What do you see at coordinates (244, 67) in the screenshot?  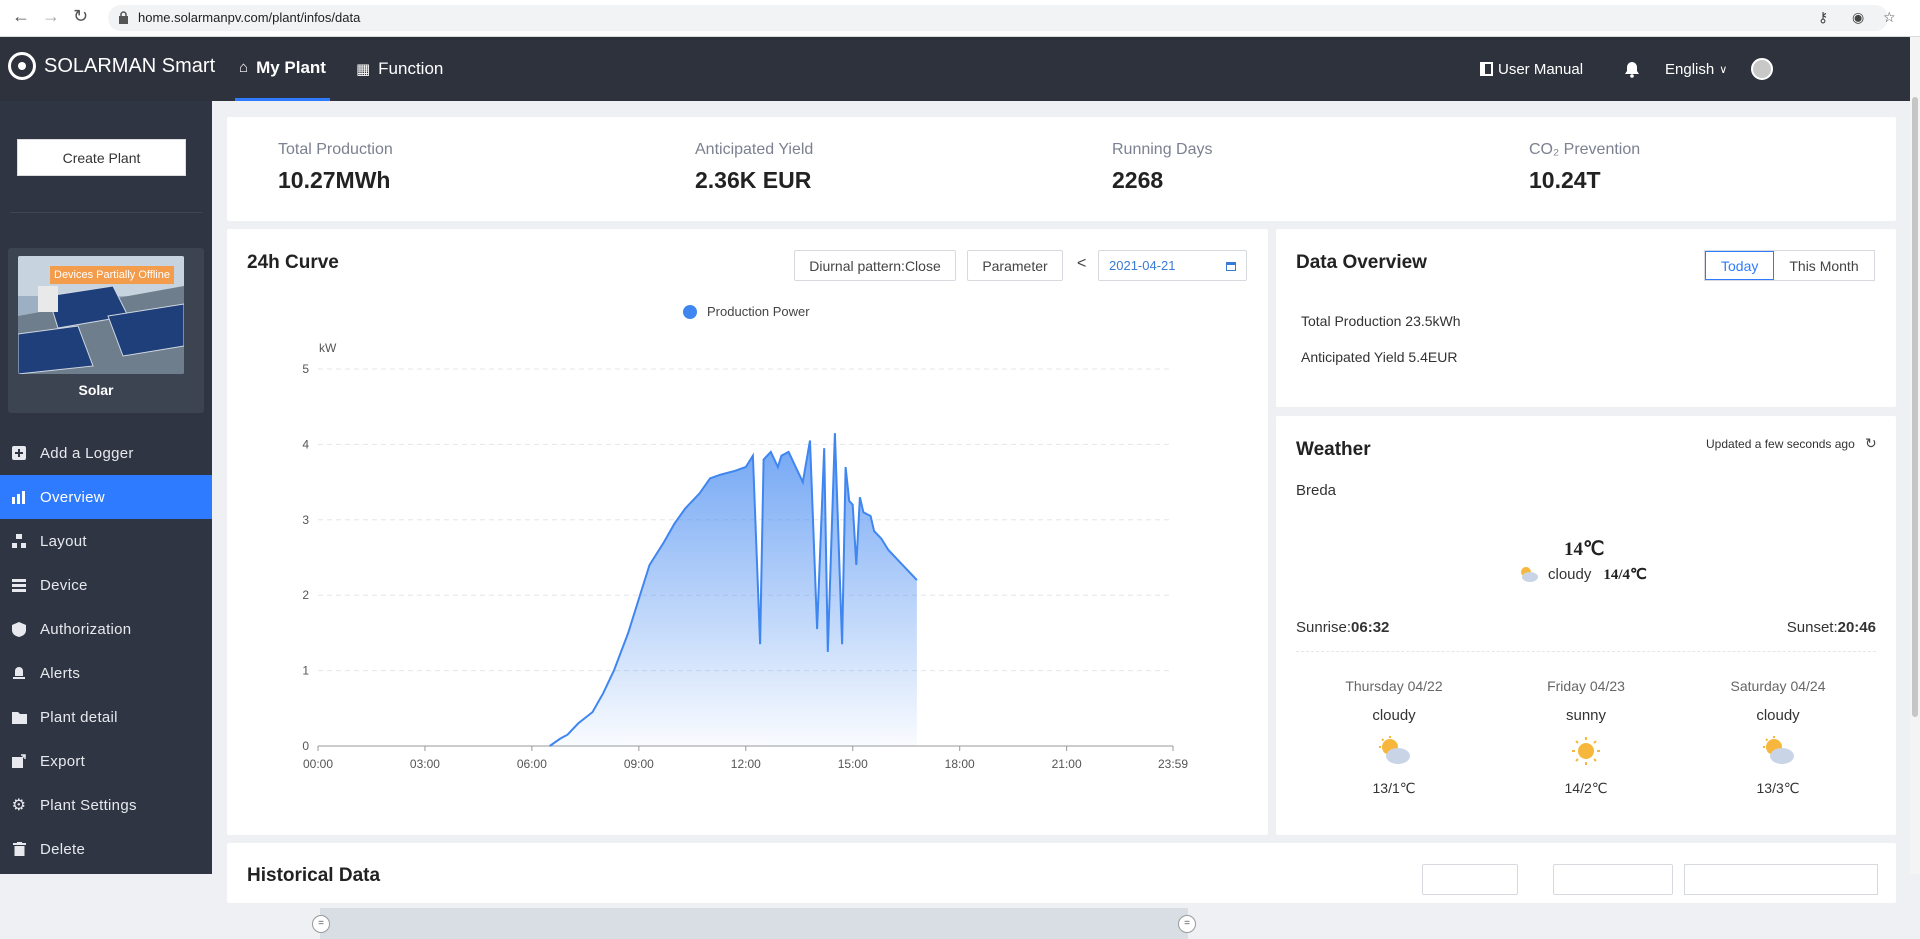 I see `home-icon: ⌂` at bounding box center [244, 67].